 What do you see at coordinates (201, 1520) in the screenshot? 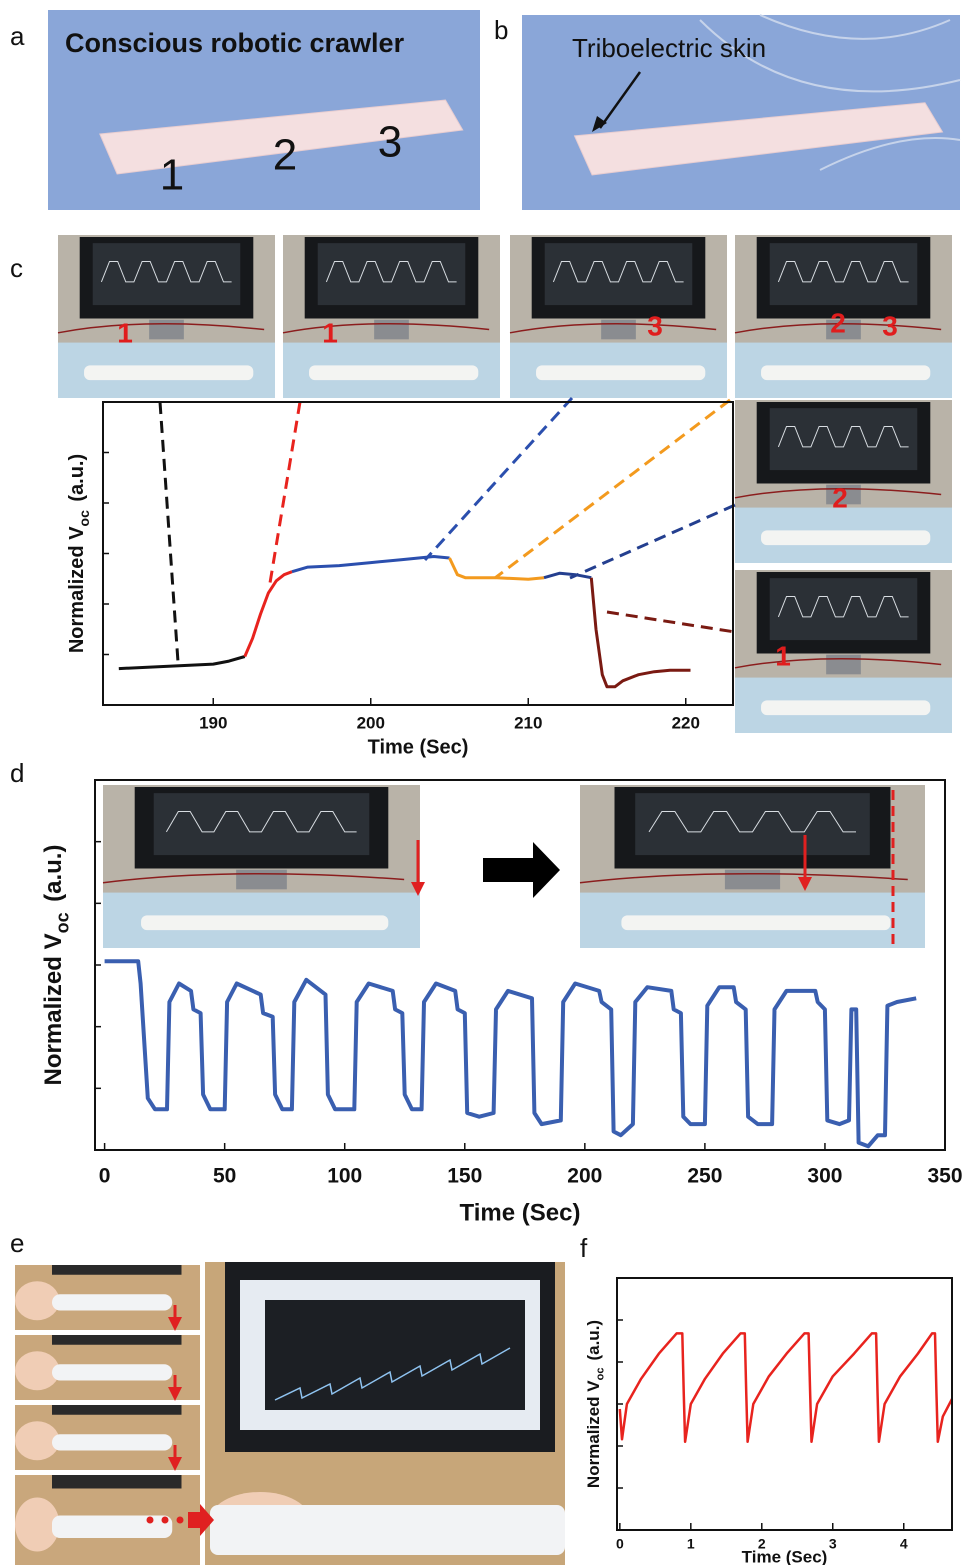
I see `arrow` at bounding box center [201, 1520].